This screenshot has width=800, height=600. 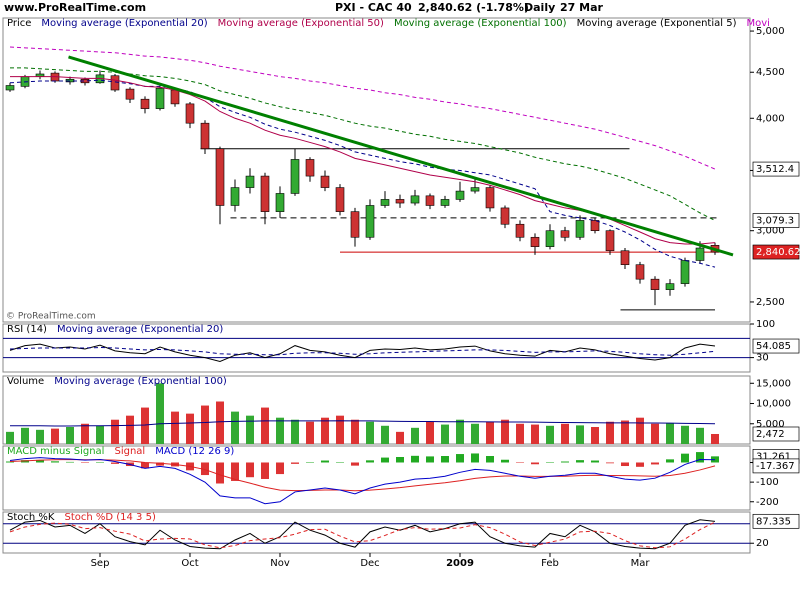 I want to click on value-box-label: 3,079.3, so click(x=775, y=221).